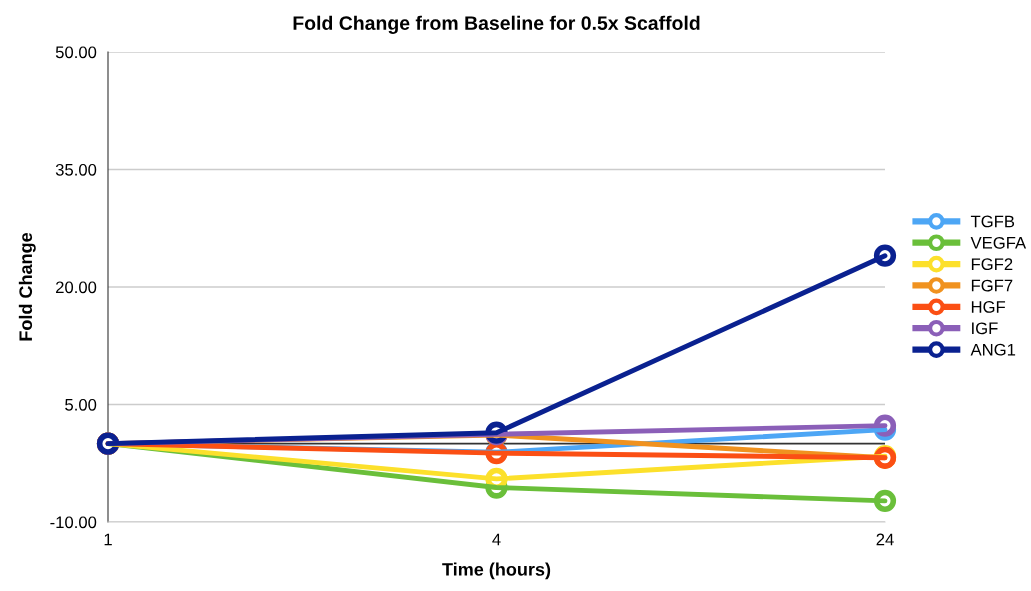  I want to click on legend-label: VEGFA, so click(998, 242).